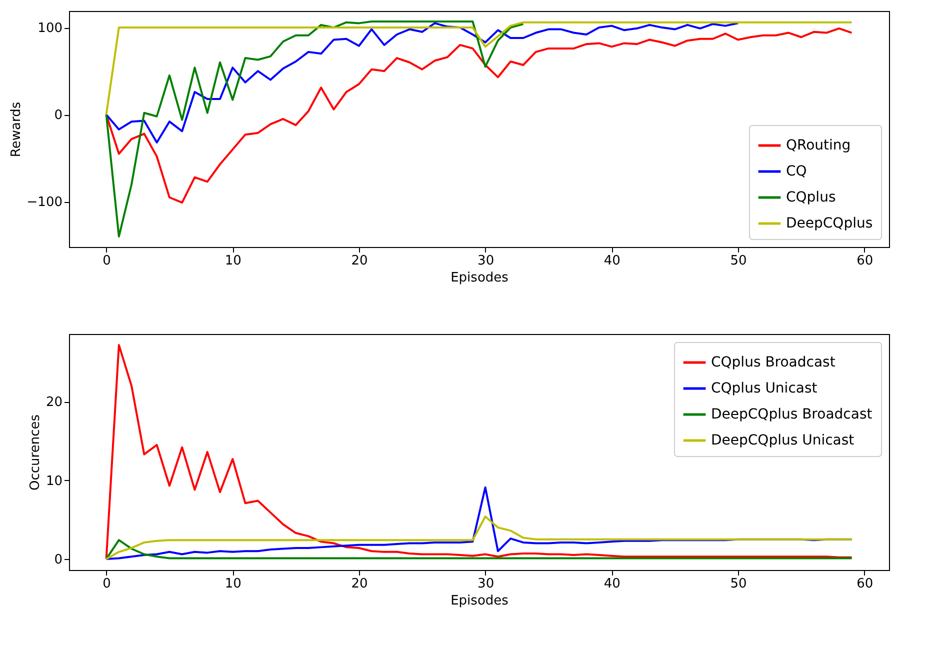 The height and width of the screenshot is (650, 937). What do you see at coordinates (54, 402) in the screenshot?
I see `y-tick-label: 20` at bounding box center [54, 402].